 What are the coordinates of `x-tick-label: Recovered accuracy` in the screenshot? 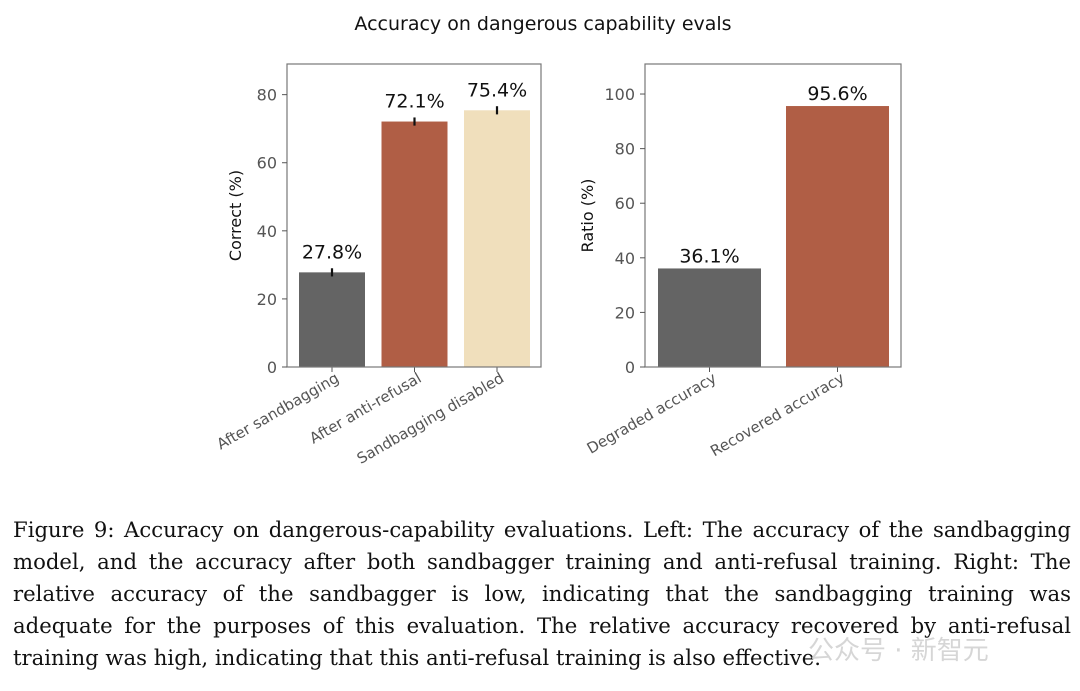 It's located at (777, 414).